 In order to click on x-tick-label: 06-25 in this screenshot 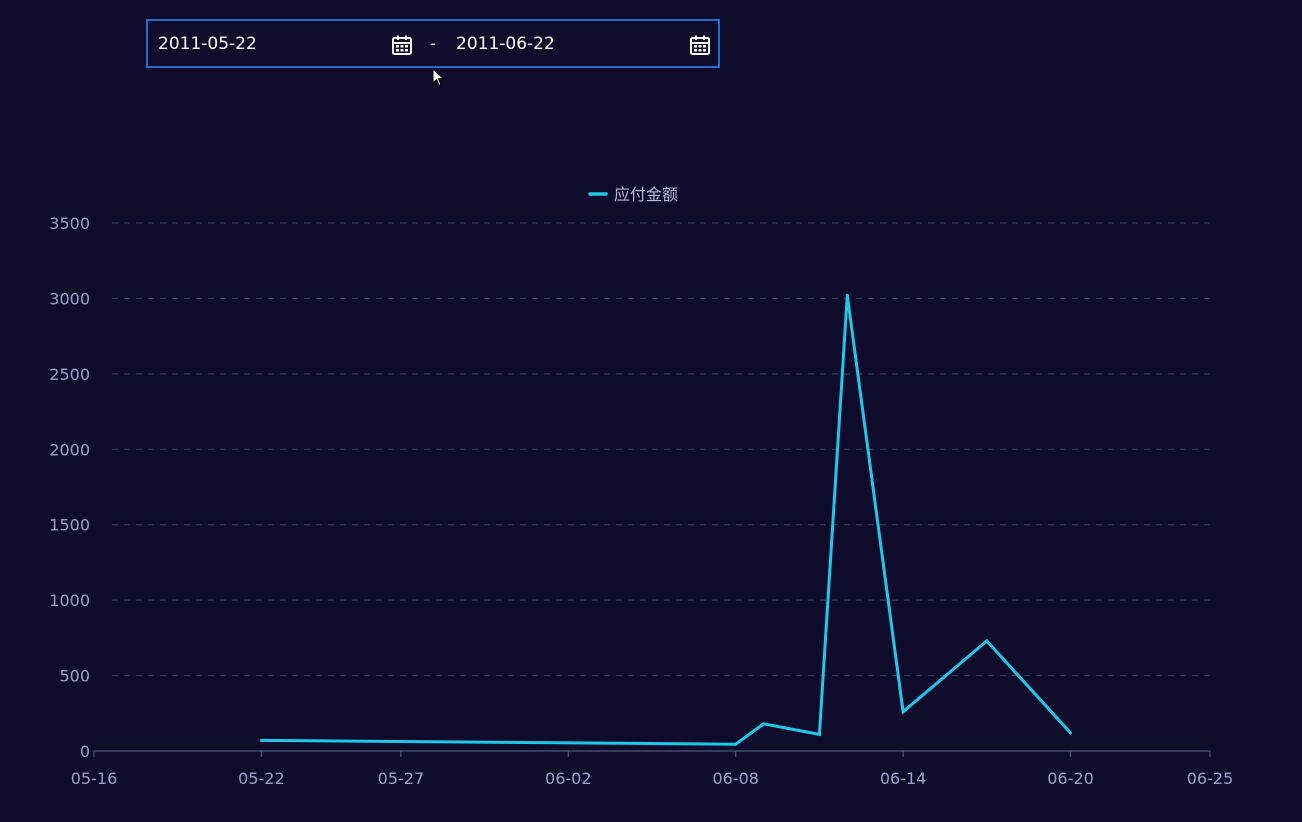, I will do `click(1210, 778)`.